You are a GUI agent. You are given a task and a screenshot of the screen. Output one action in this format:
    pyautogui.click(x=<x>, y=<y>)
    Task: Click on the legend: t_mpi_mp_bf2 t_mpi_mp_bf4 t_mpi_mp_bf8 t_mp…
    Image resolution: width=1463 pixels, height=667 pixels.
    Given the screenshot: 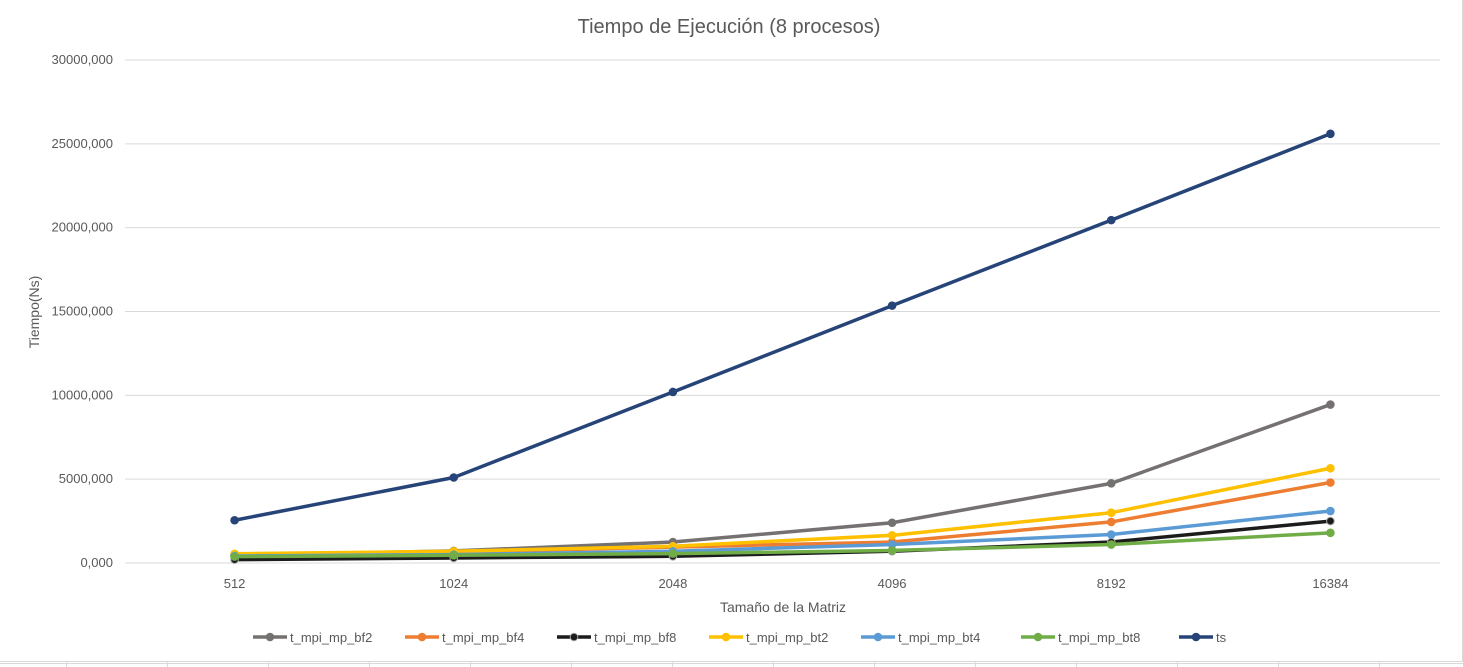 What is the action you would take?
    pyautogui.click(x=740, y=637)
    